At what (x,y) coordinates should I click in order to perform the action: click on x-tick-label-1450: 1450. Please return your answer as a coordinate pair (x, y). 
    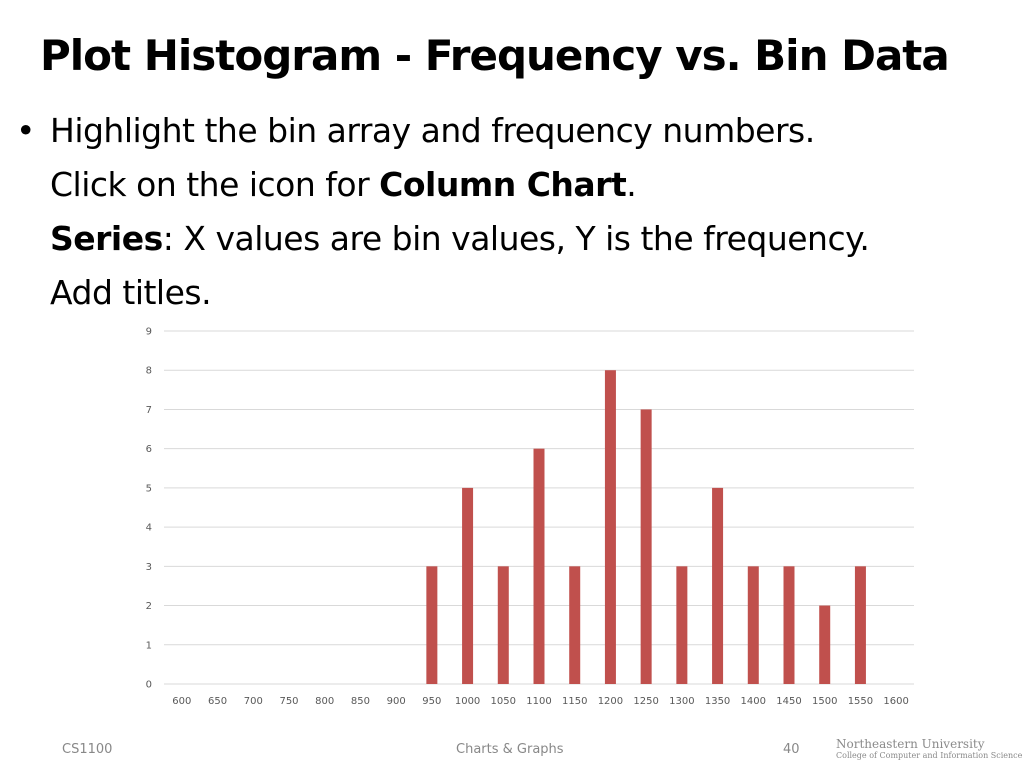
    Looking at the image, I should click on (788, 701).